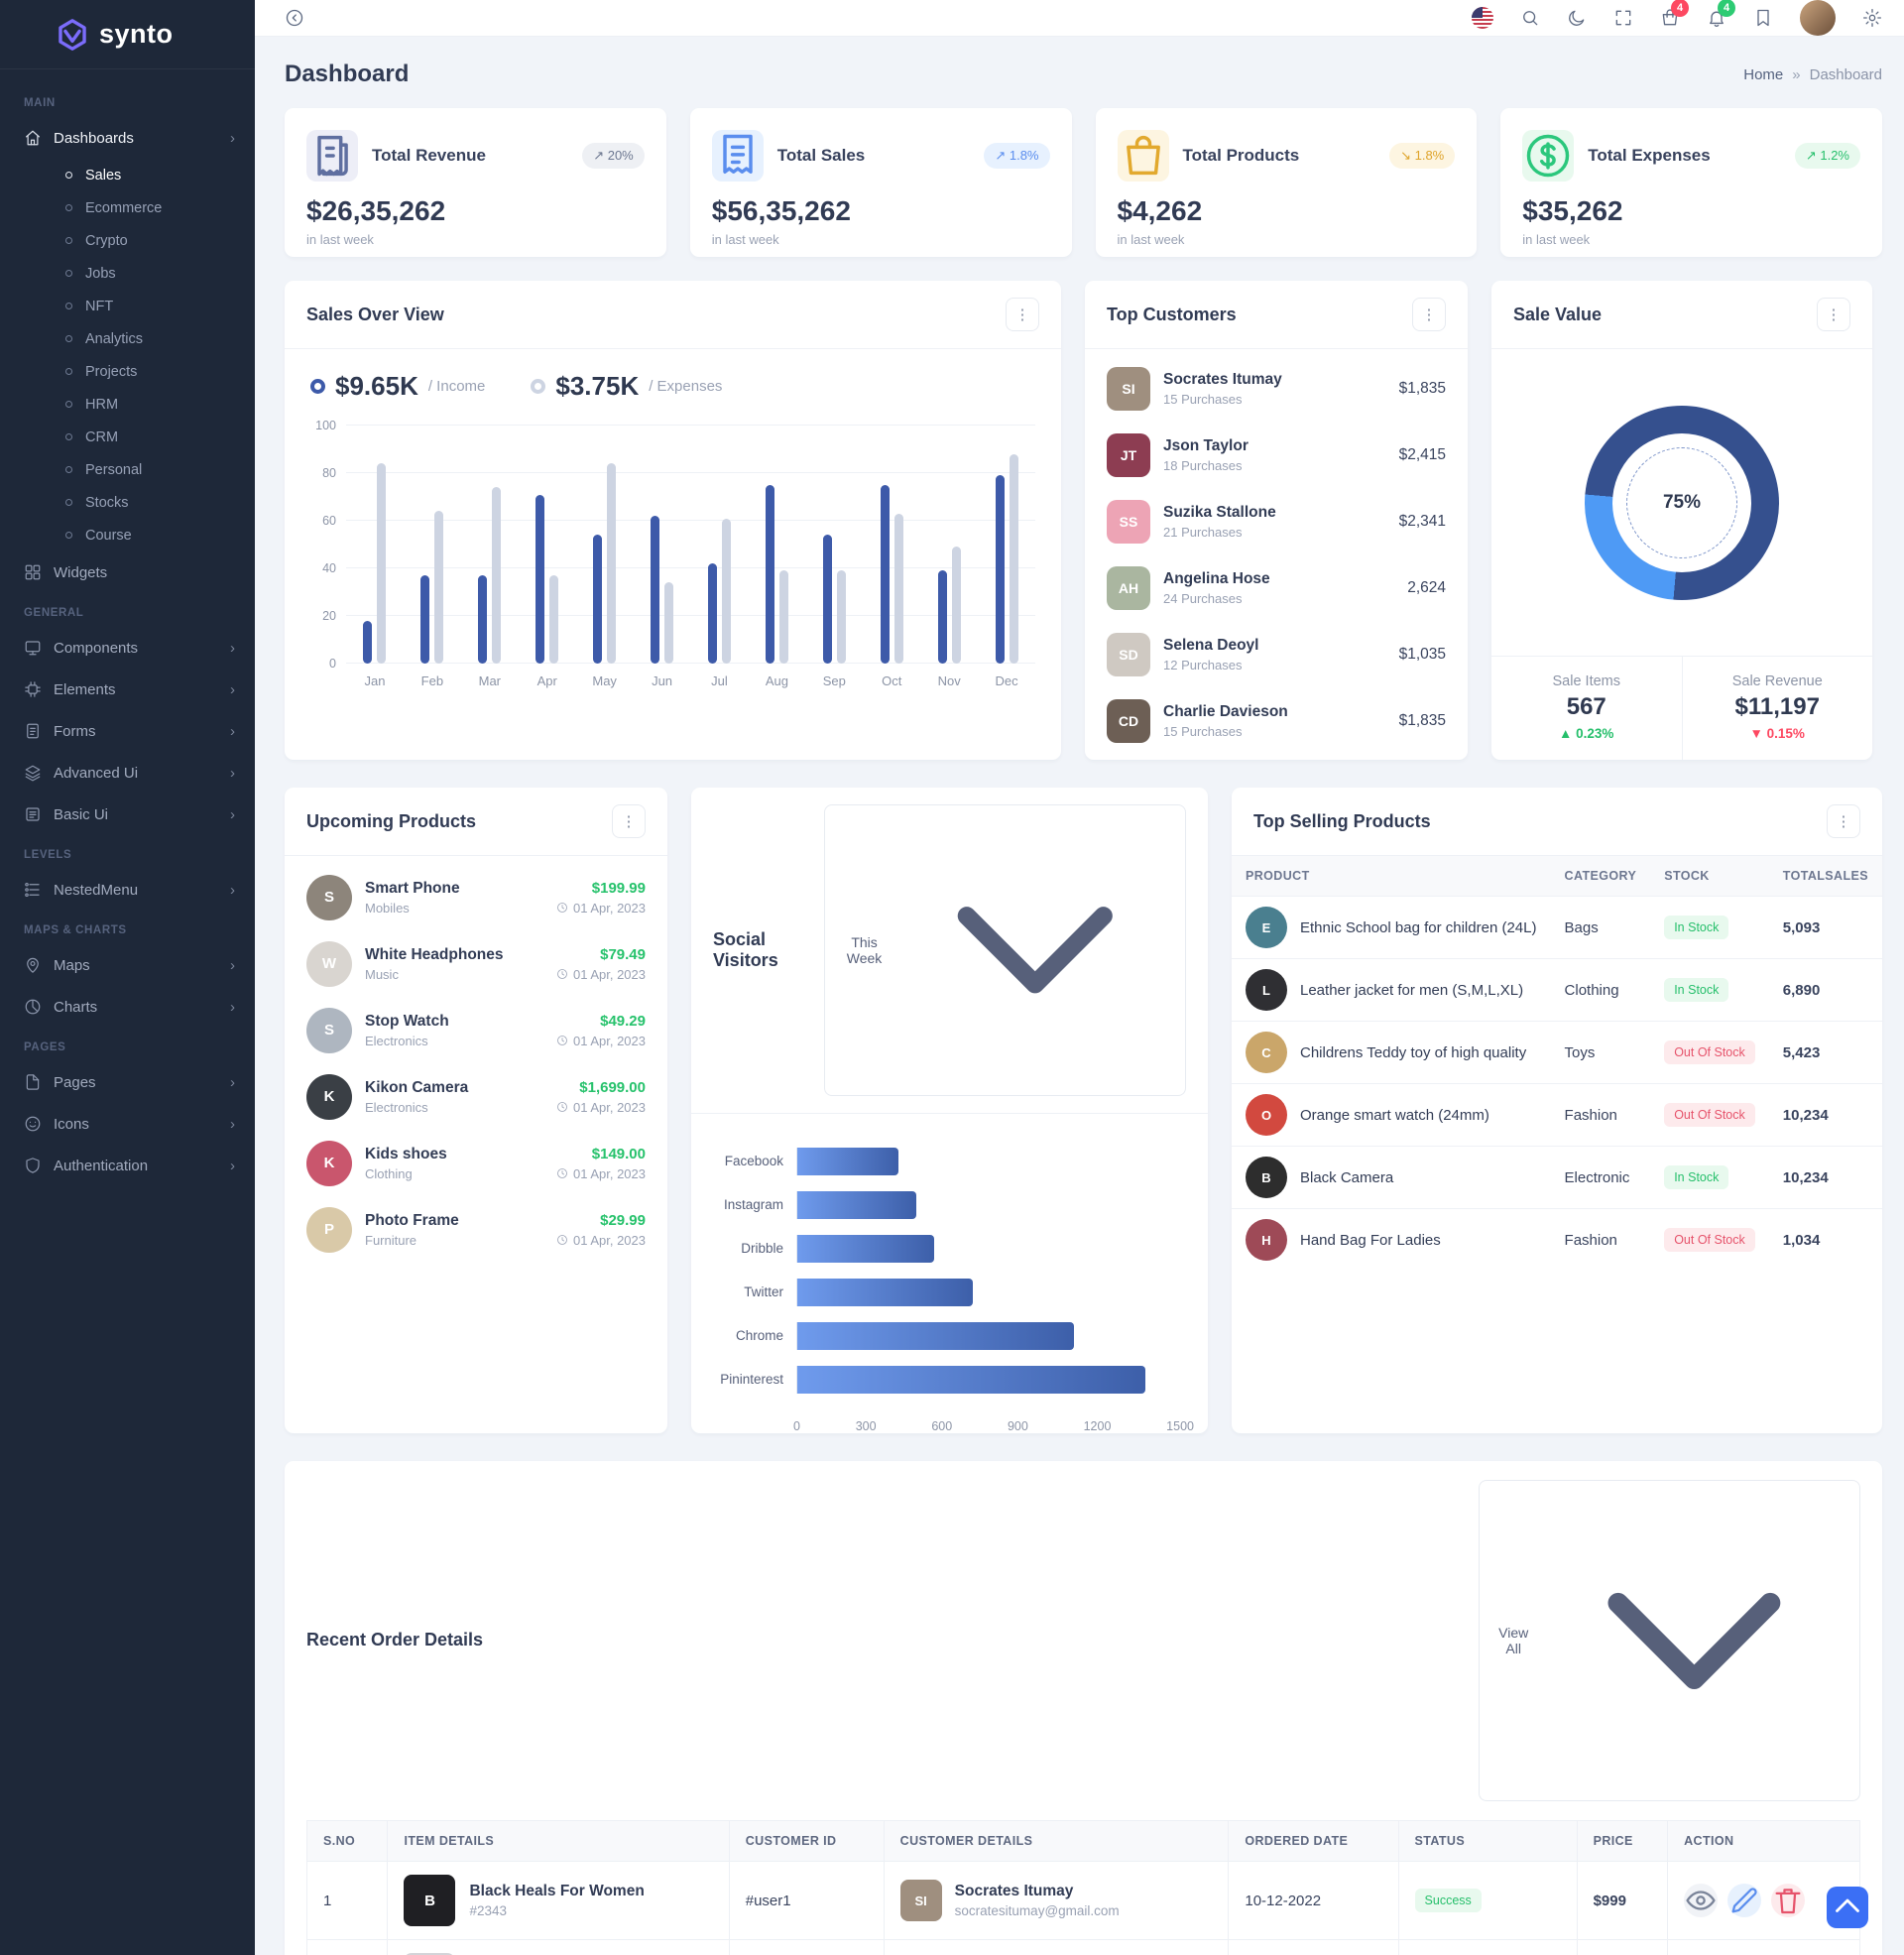 The image size is (1904, 1955). I want to click on upcoming-product-row: S Stop Watch Electronics $49.29 01 Apr, 2023, so click(476, 1030).